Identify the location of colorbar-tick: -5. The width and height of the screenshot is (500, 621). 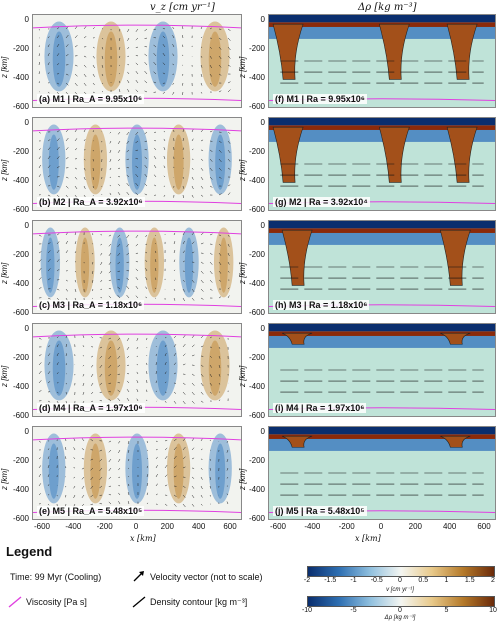
(354, 610).